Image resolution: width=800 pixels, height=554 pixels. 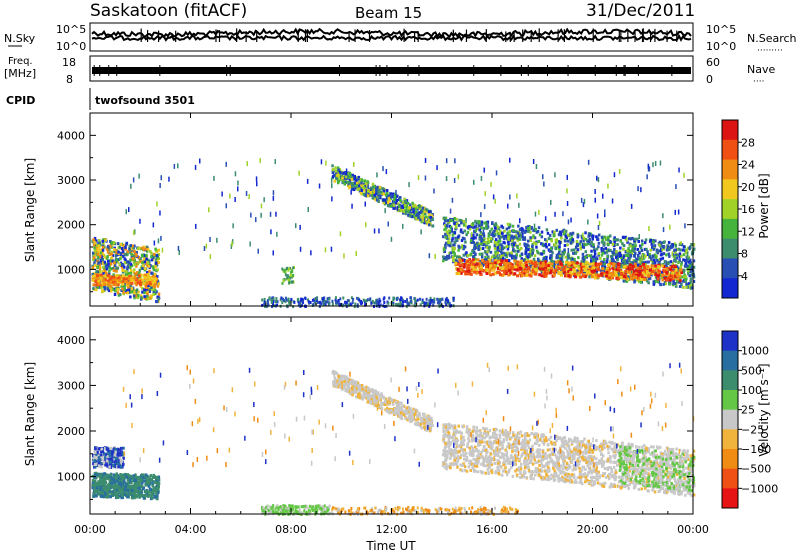 What do you see at coordinates (391, 34) in the screenshot?
I see `nsky-trace` at bounding box center [391, 34].